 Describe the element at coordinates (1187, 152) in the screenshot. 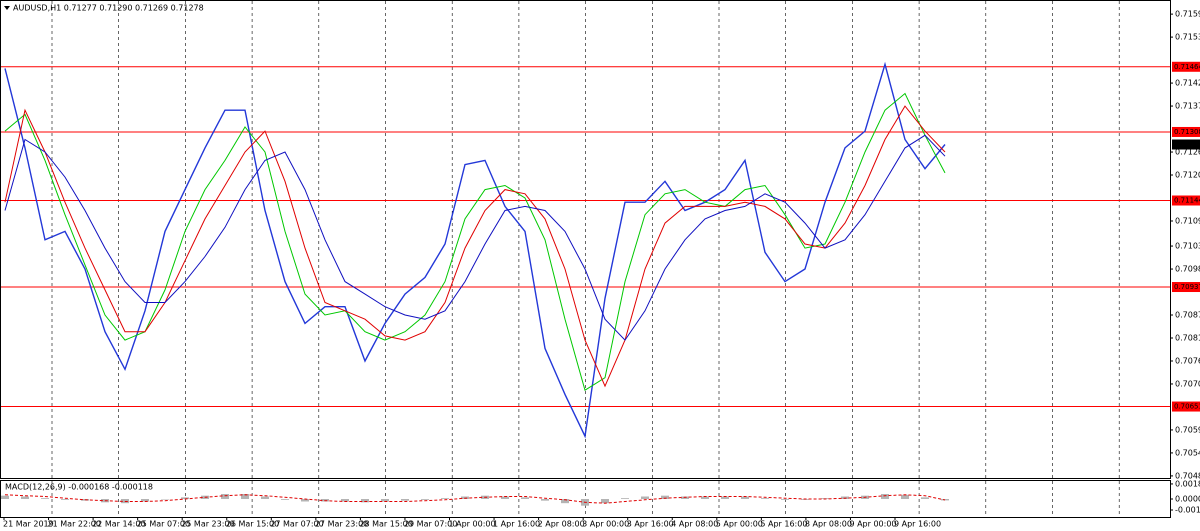

I see `y-tick-label: 0.71260` at that location.